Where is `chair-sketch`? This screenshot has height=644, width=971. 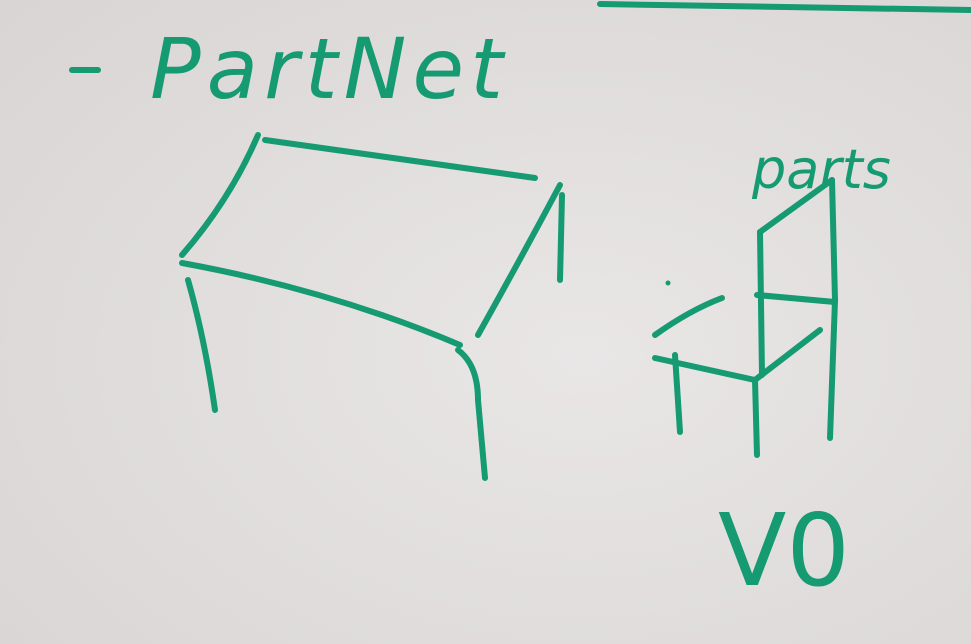
chair-sketch is located at coordinates (745, 317).